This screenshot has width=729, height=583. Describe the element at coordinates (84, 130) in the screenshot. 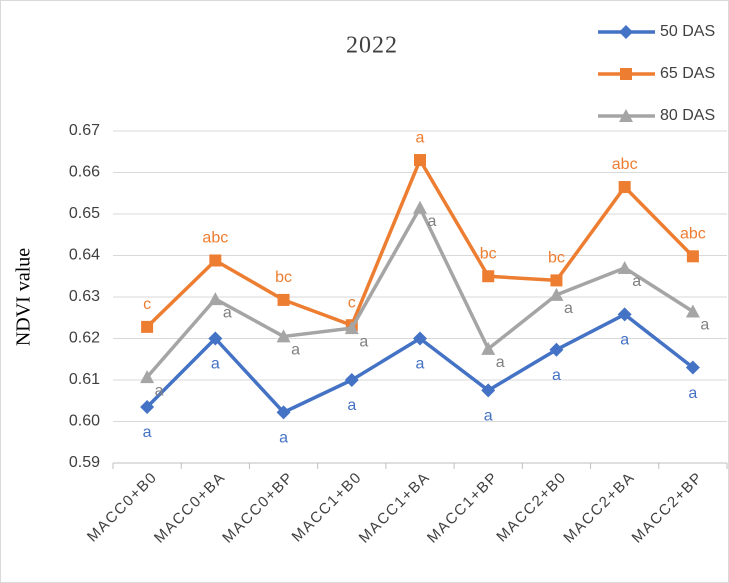

I see `y-tick-label: 0.67` at that location.